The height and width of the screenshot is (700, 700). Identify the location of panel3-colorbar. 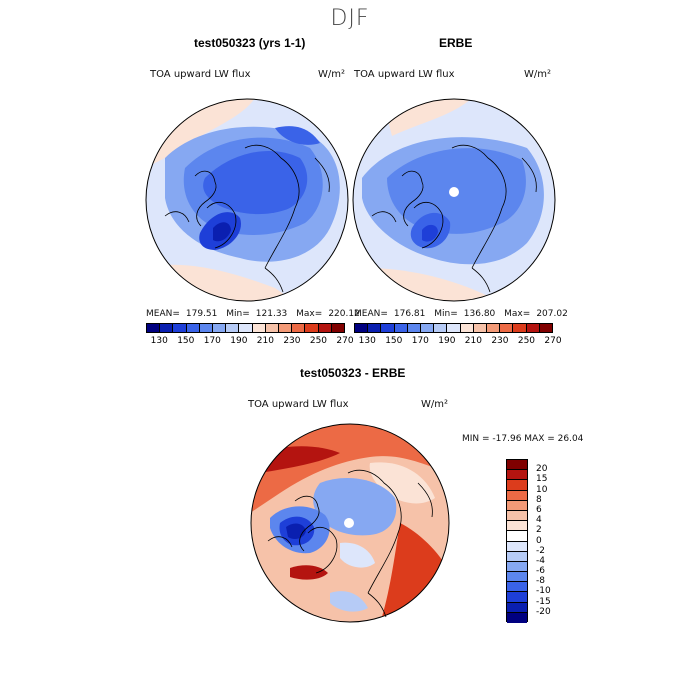
(517, 541).